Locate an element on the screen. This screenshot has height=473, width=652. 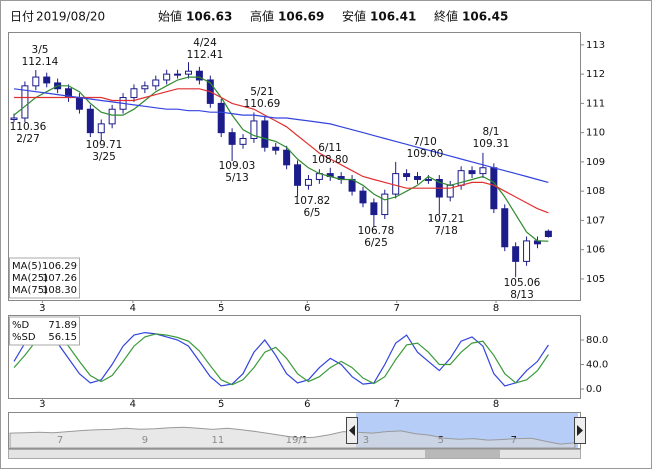
legend-value: 106.29 is located at coordinates (59, 266).